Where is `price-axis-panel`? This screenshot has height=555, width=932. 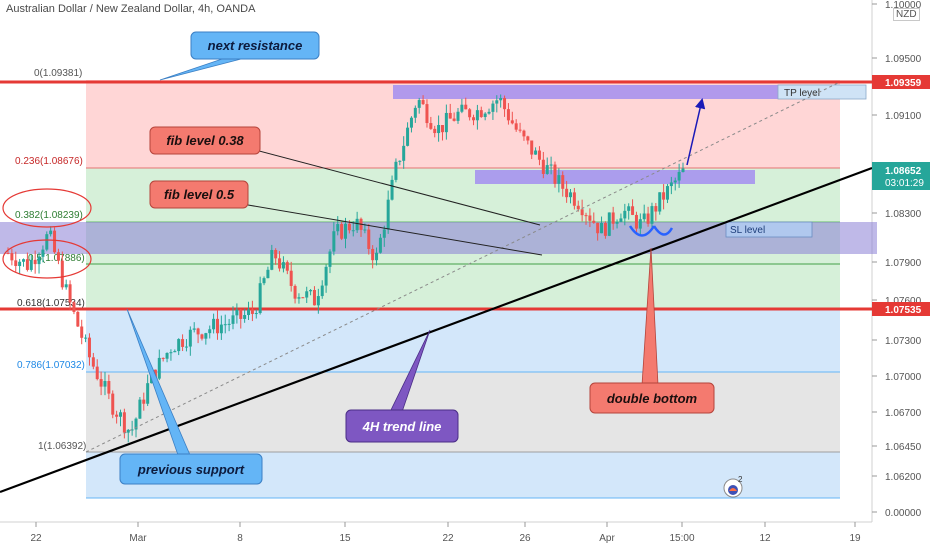 price-axis-panel is located at coordinates (902, 275).